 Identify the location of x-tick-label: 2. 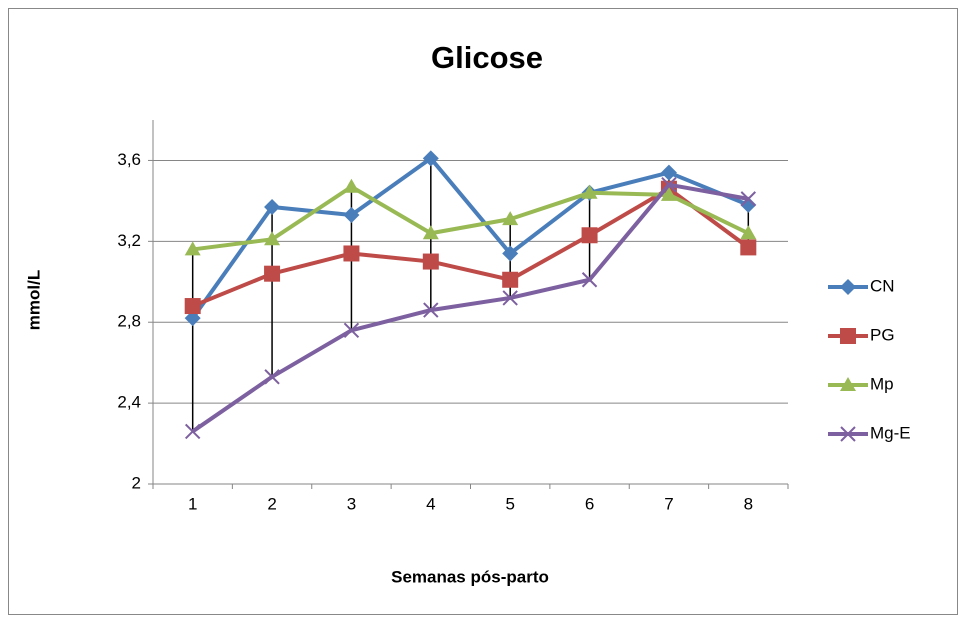
(271, 503).